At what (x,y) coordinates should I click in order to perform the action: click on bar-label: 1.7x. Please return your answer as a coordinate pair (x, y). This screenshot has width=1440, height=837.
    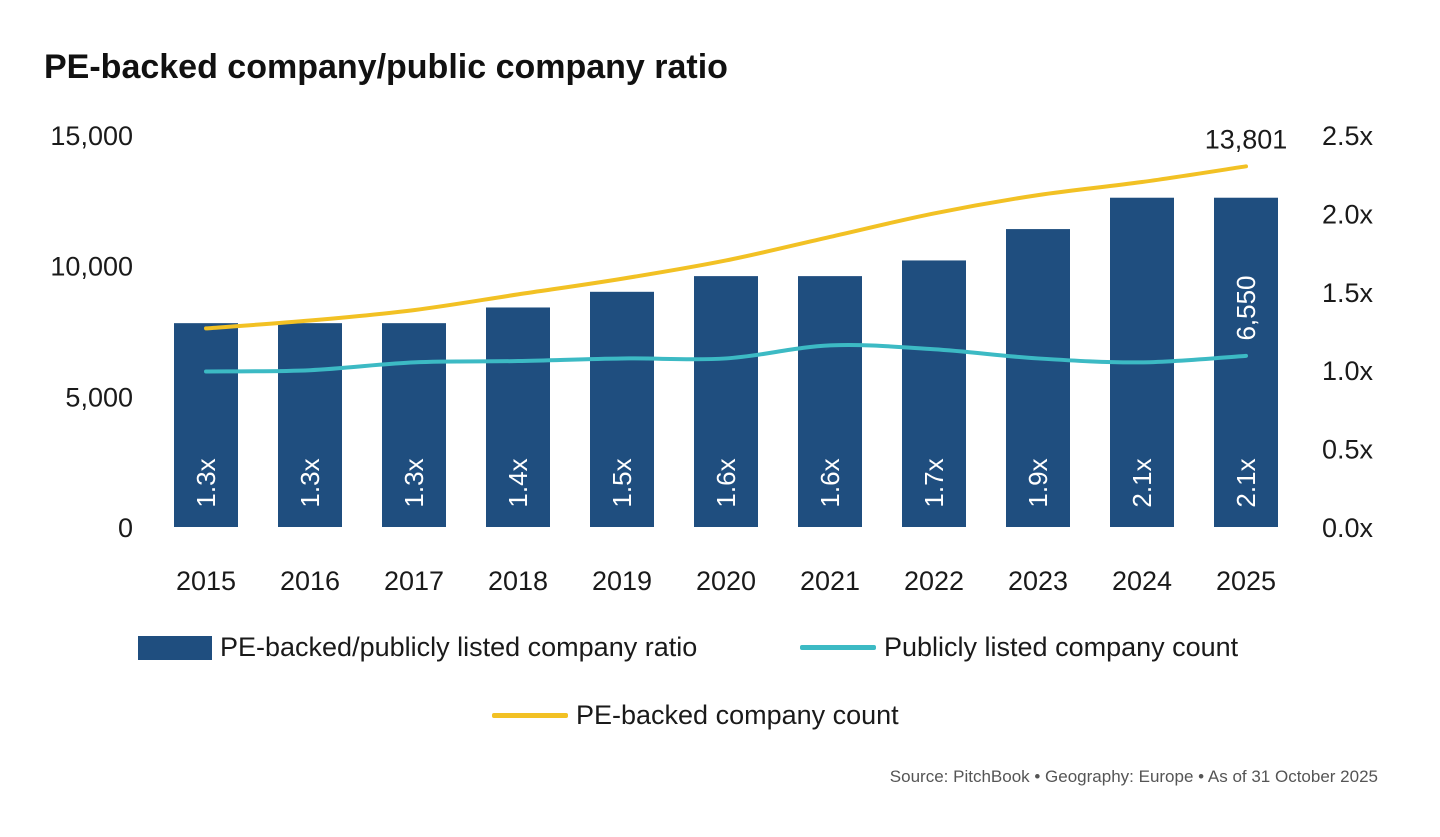
    Looking at the image, I should click on (934, 482).